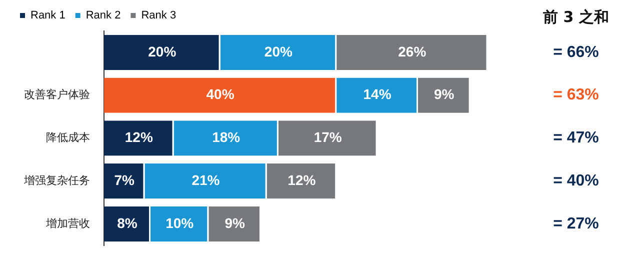 The height and width of the screenshot is (266, 641). I want to click on legend-label: Rank 2, so click(103, 16).